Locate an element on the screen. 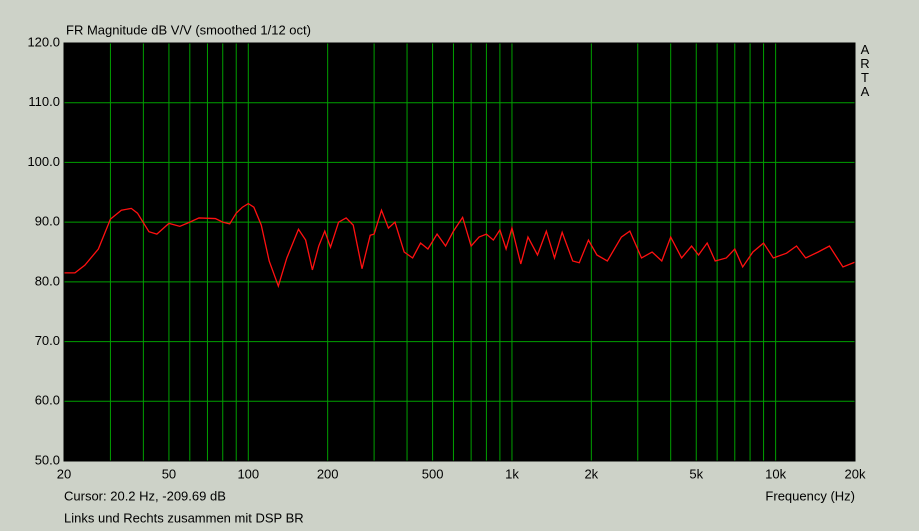  note: Links und Rechts zusammen mit DSP BR is located at coordinates (184, 517).